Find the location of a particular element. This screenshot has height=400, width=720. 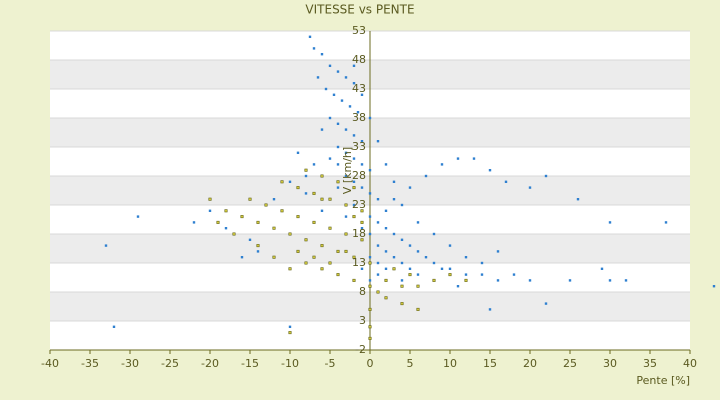

x-tick-label: -5 is located at coordinates (330, 363).